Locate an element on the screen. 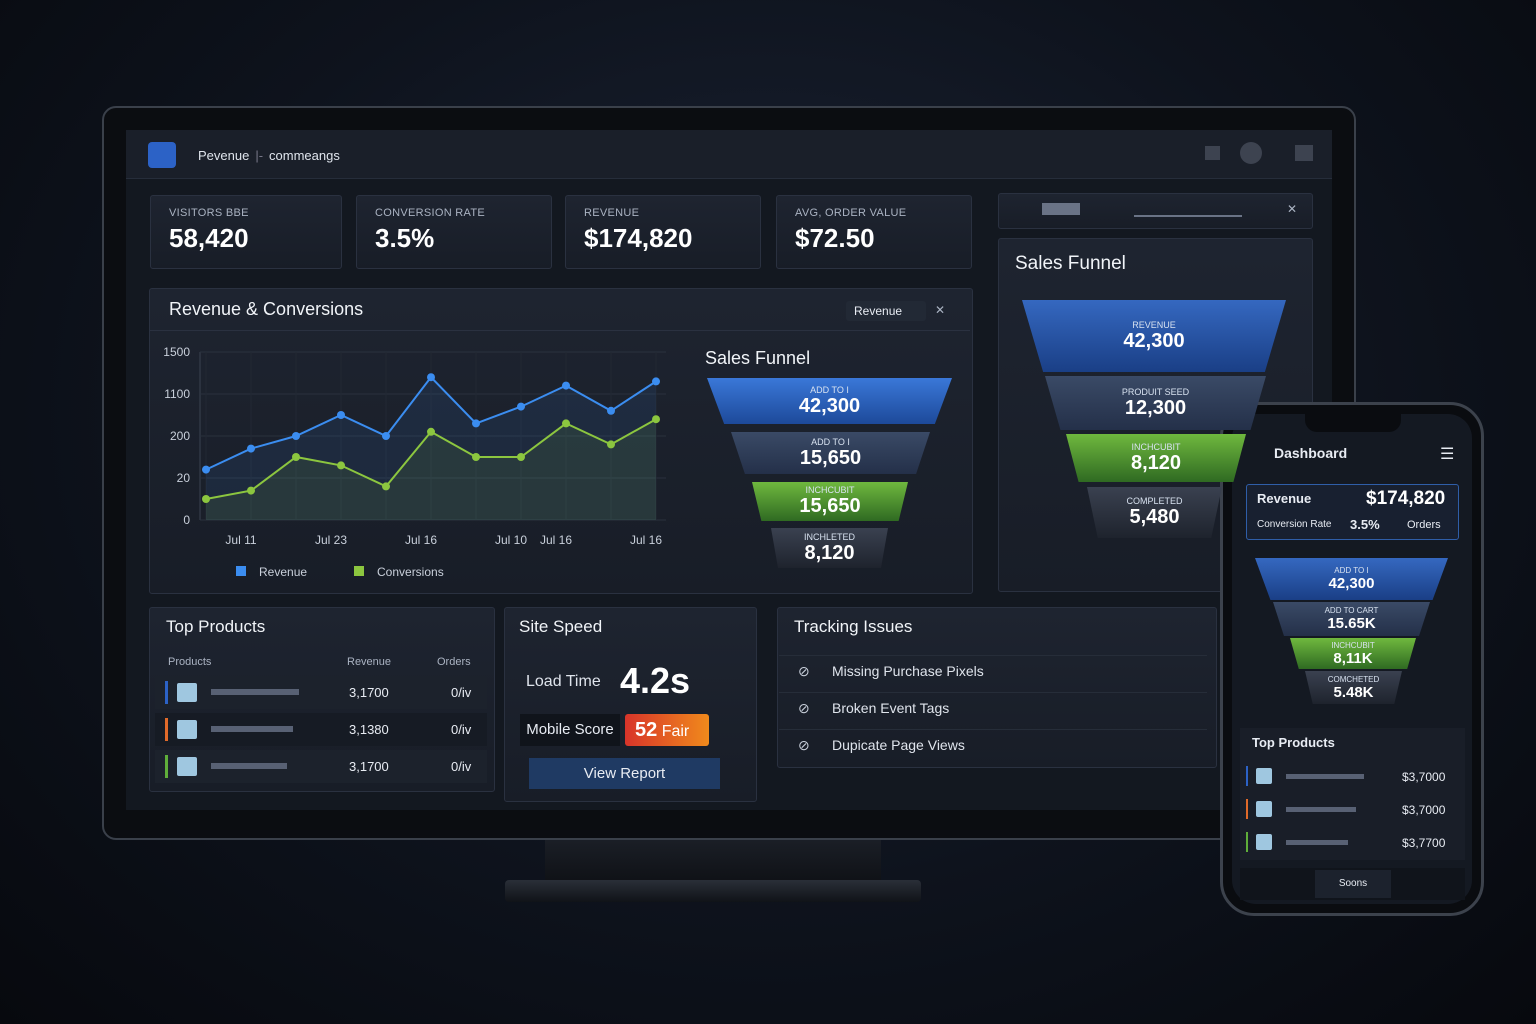 This screenshot has width=1536, height=1024. stage-label: INCHLETED is located at coordinates (829, 536).